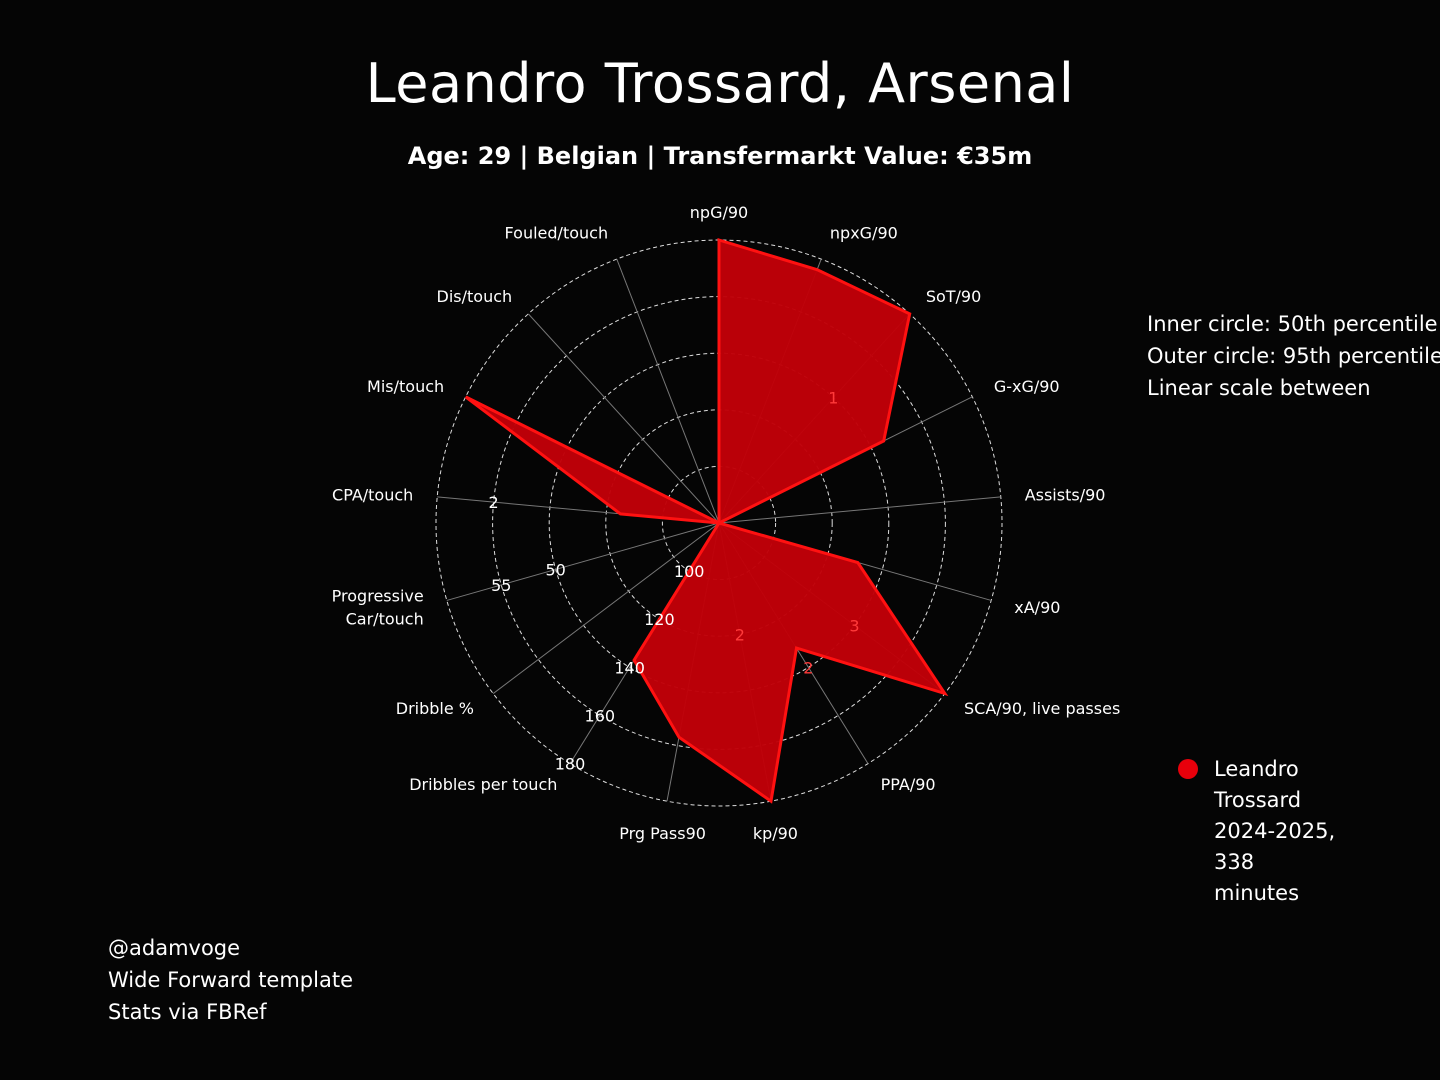 The width and height of the screenshot is (1440, 1080). Describe the element at coordinates (174, 948) in the screenshot. I see `credit-line: @adamvoge` at that location.